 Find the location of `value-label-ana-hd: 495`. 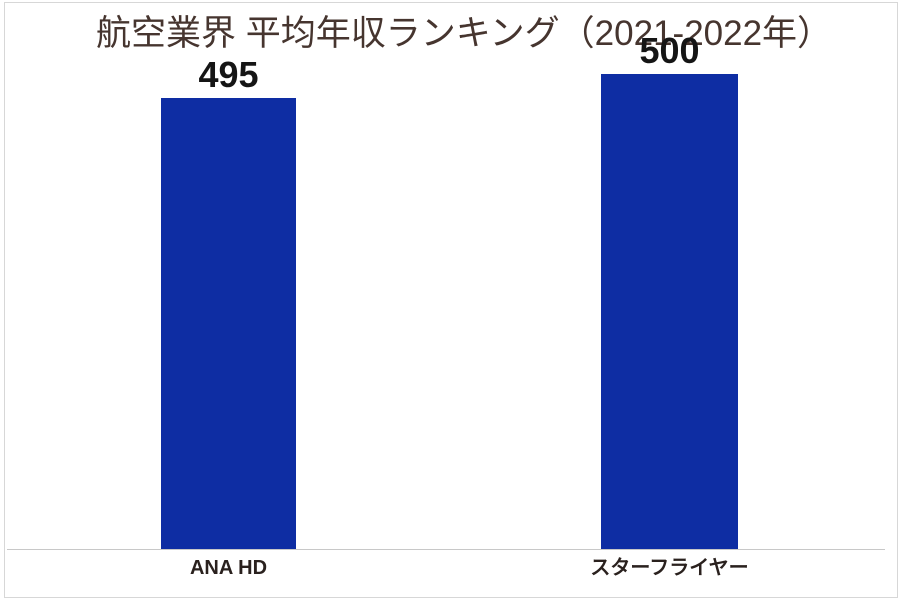

value-label-ana-hd: 495 is located at coordinates (228, 74).